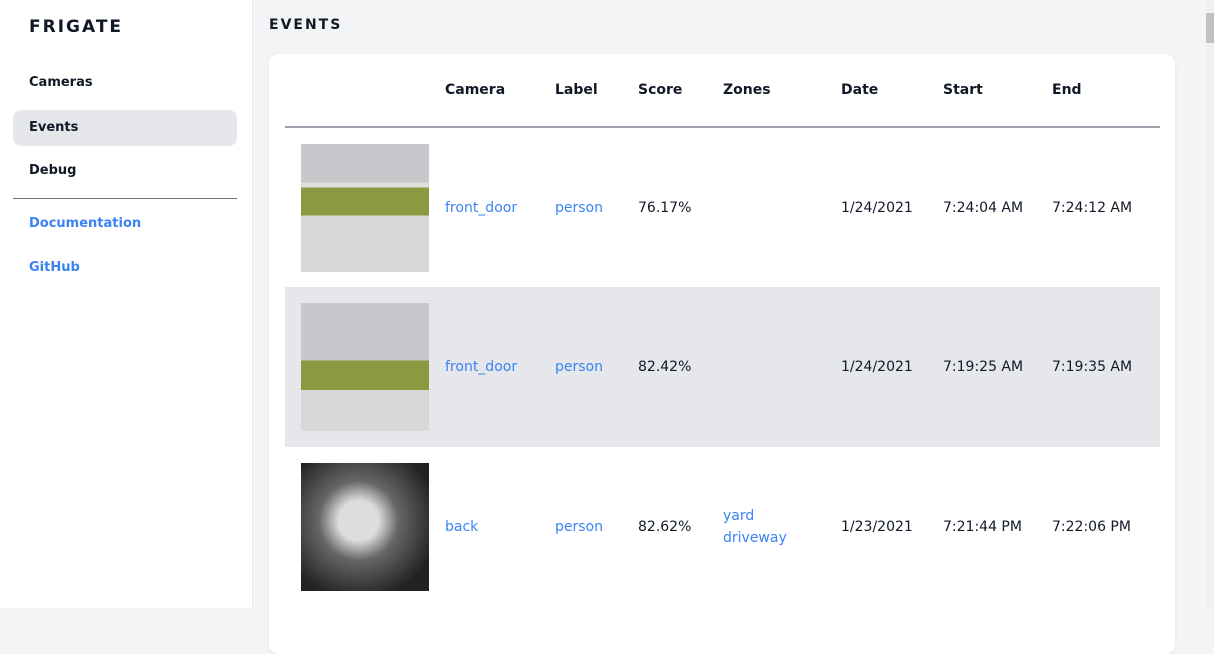 The height and width of the screenshot is (654, 1214). I want to click on sidebar-item-events: Events, so click(125, 128).